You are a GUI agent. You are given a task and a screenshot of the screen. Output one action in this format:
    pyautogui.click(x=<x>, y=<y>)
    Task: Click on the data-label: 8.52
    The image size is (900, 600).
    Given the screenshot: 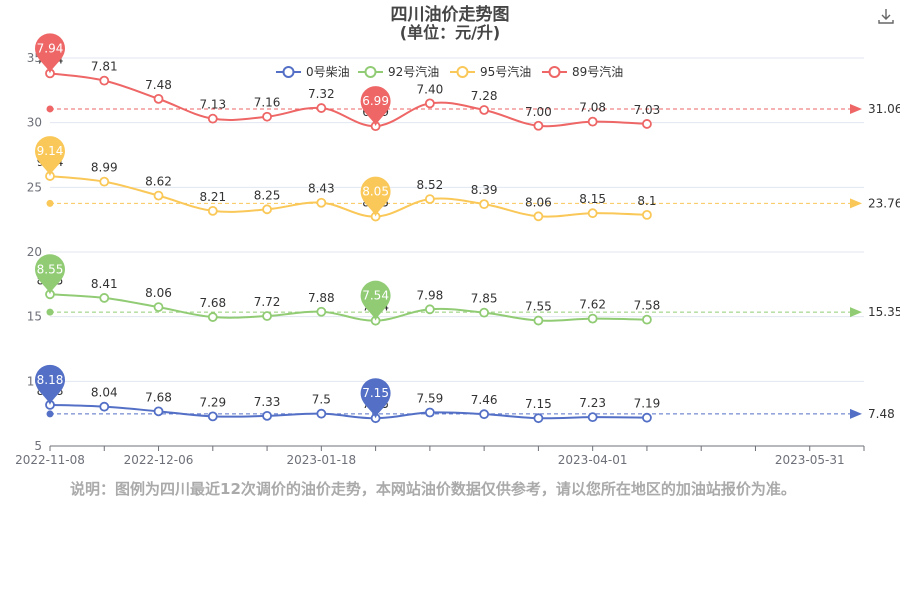 What is the action you would take?
    pyautogui.click(x=430, y=185)
    